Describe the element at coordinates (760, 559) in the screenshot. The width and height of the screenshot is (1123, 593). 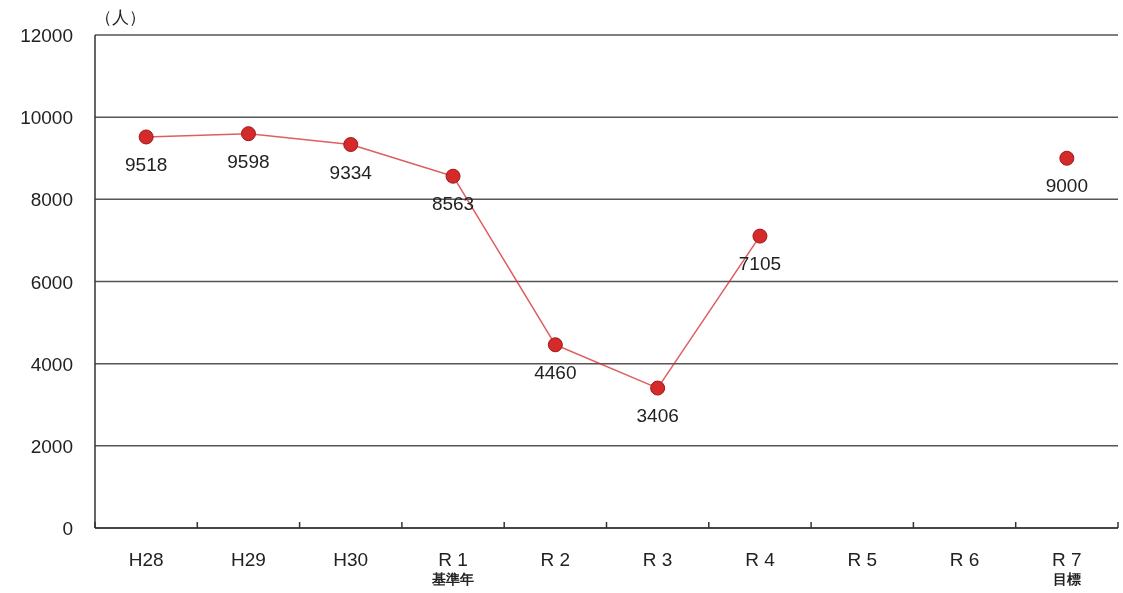
I see `x-tick-label: R 4` at that location.